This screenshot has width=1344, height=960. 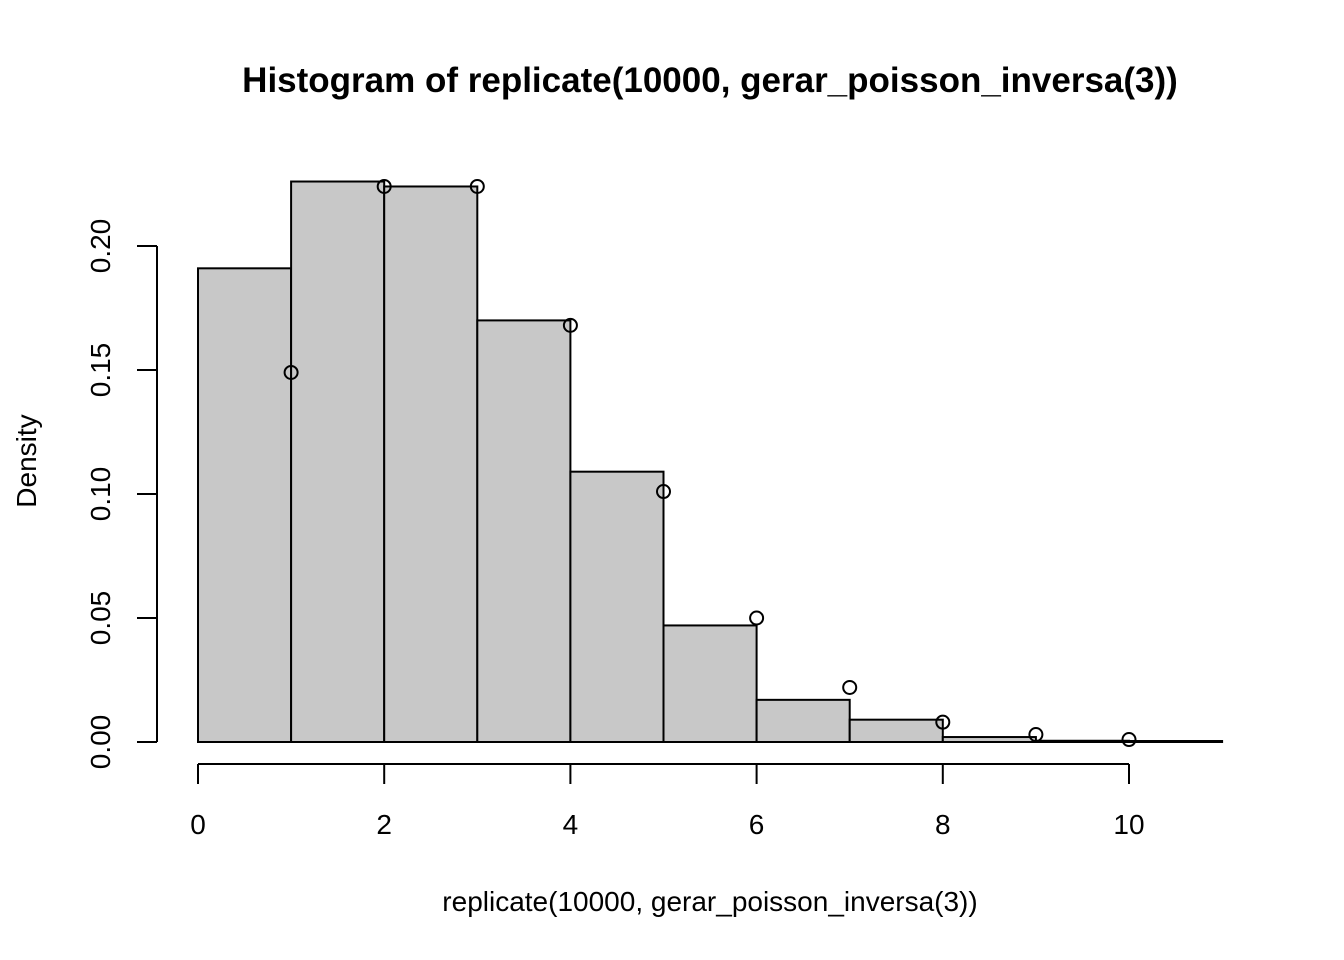 I want to click on x-tick-label-2: 4, so click(x=571, y=824).